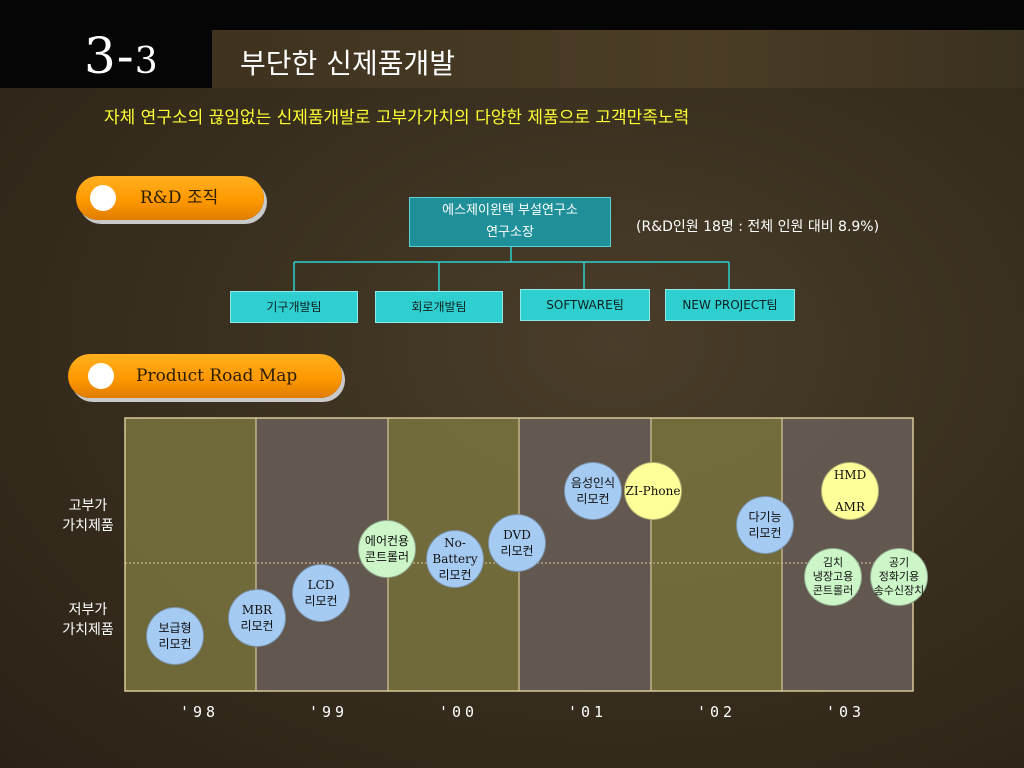 Image resolution: width=1024 pixels, height=768 pixels. Describe the element at coordinates (585, 305) in the screenshot. I see `org-team-software: SOFTWARE팀` at that location.